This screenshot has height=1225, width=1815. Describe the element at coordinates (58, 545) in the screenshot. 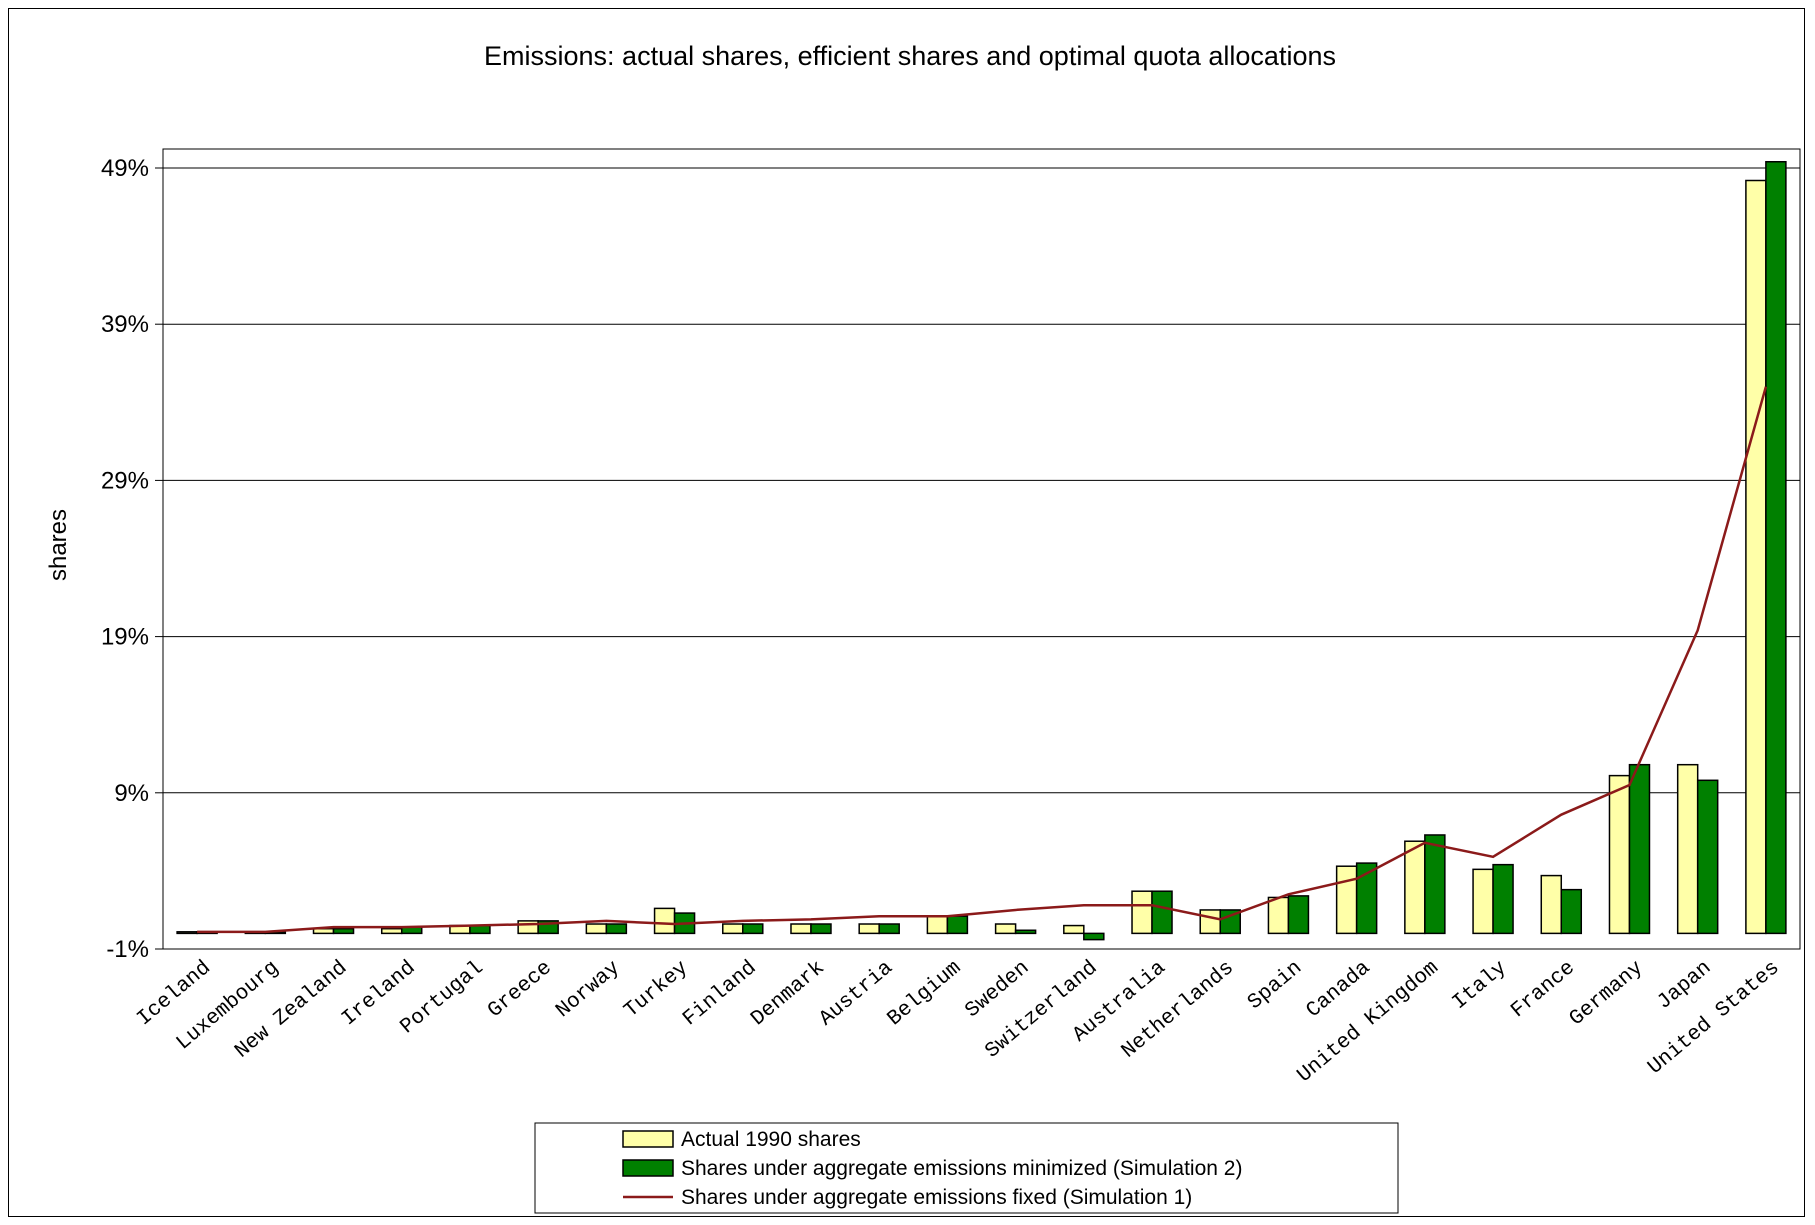

I see `y-axis-label: shares` at that location.